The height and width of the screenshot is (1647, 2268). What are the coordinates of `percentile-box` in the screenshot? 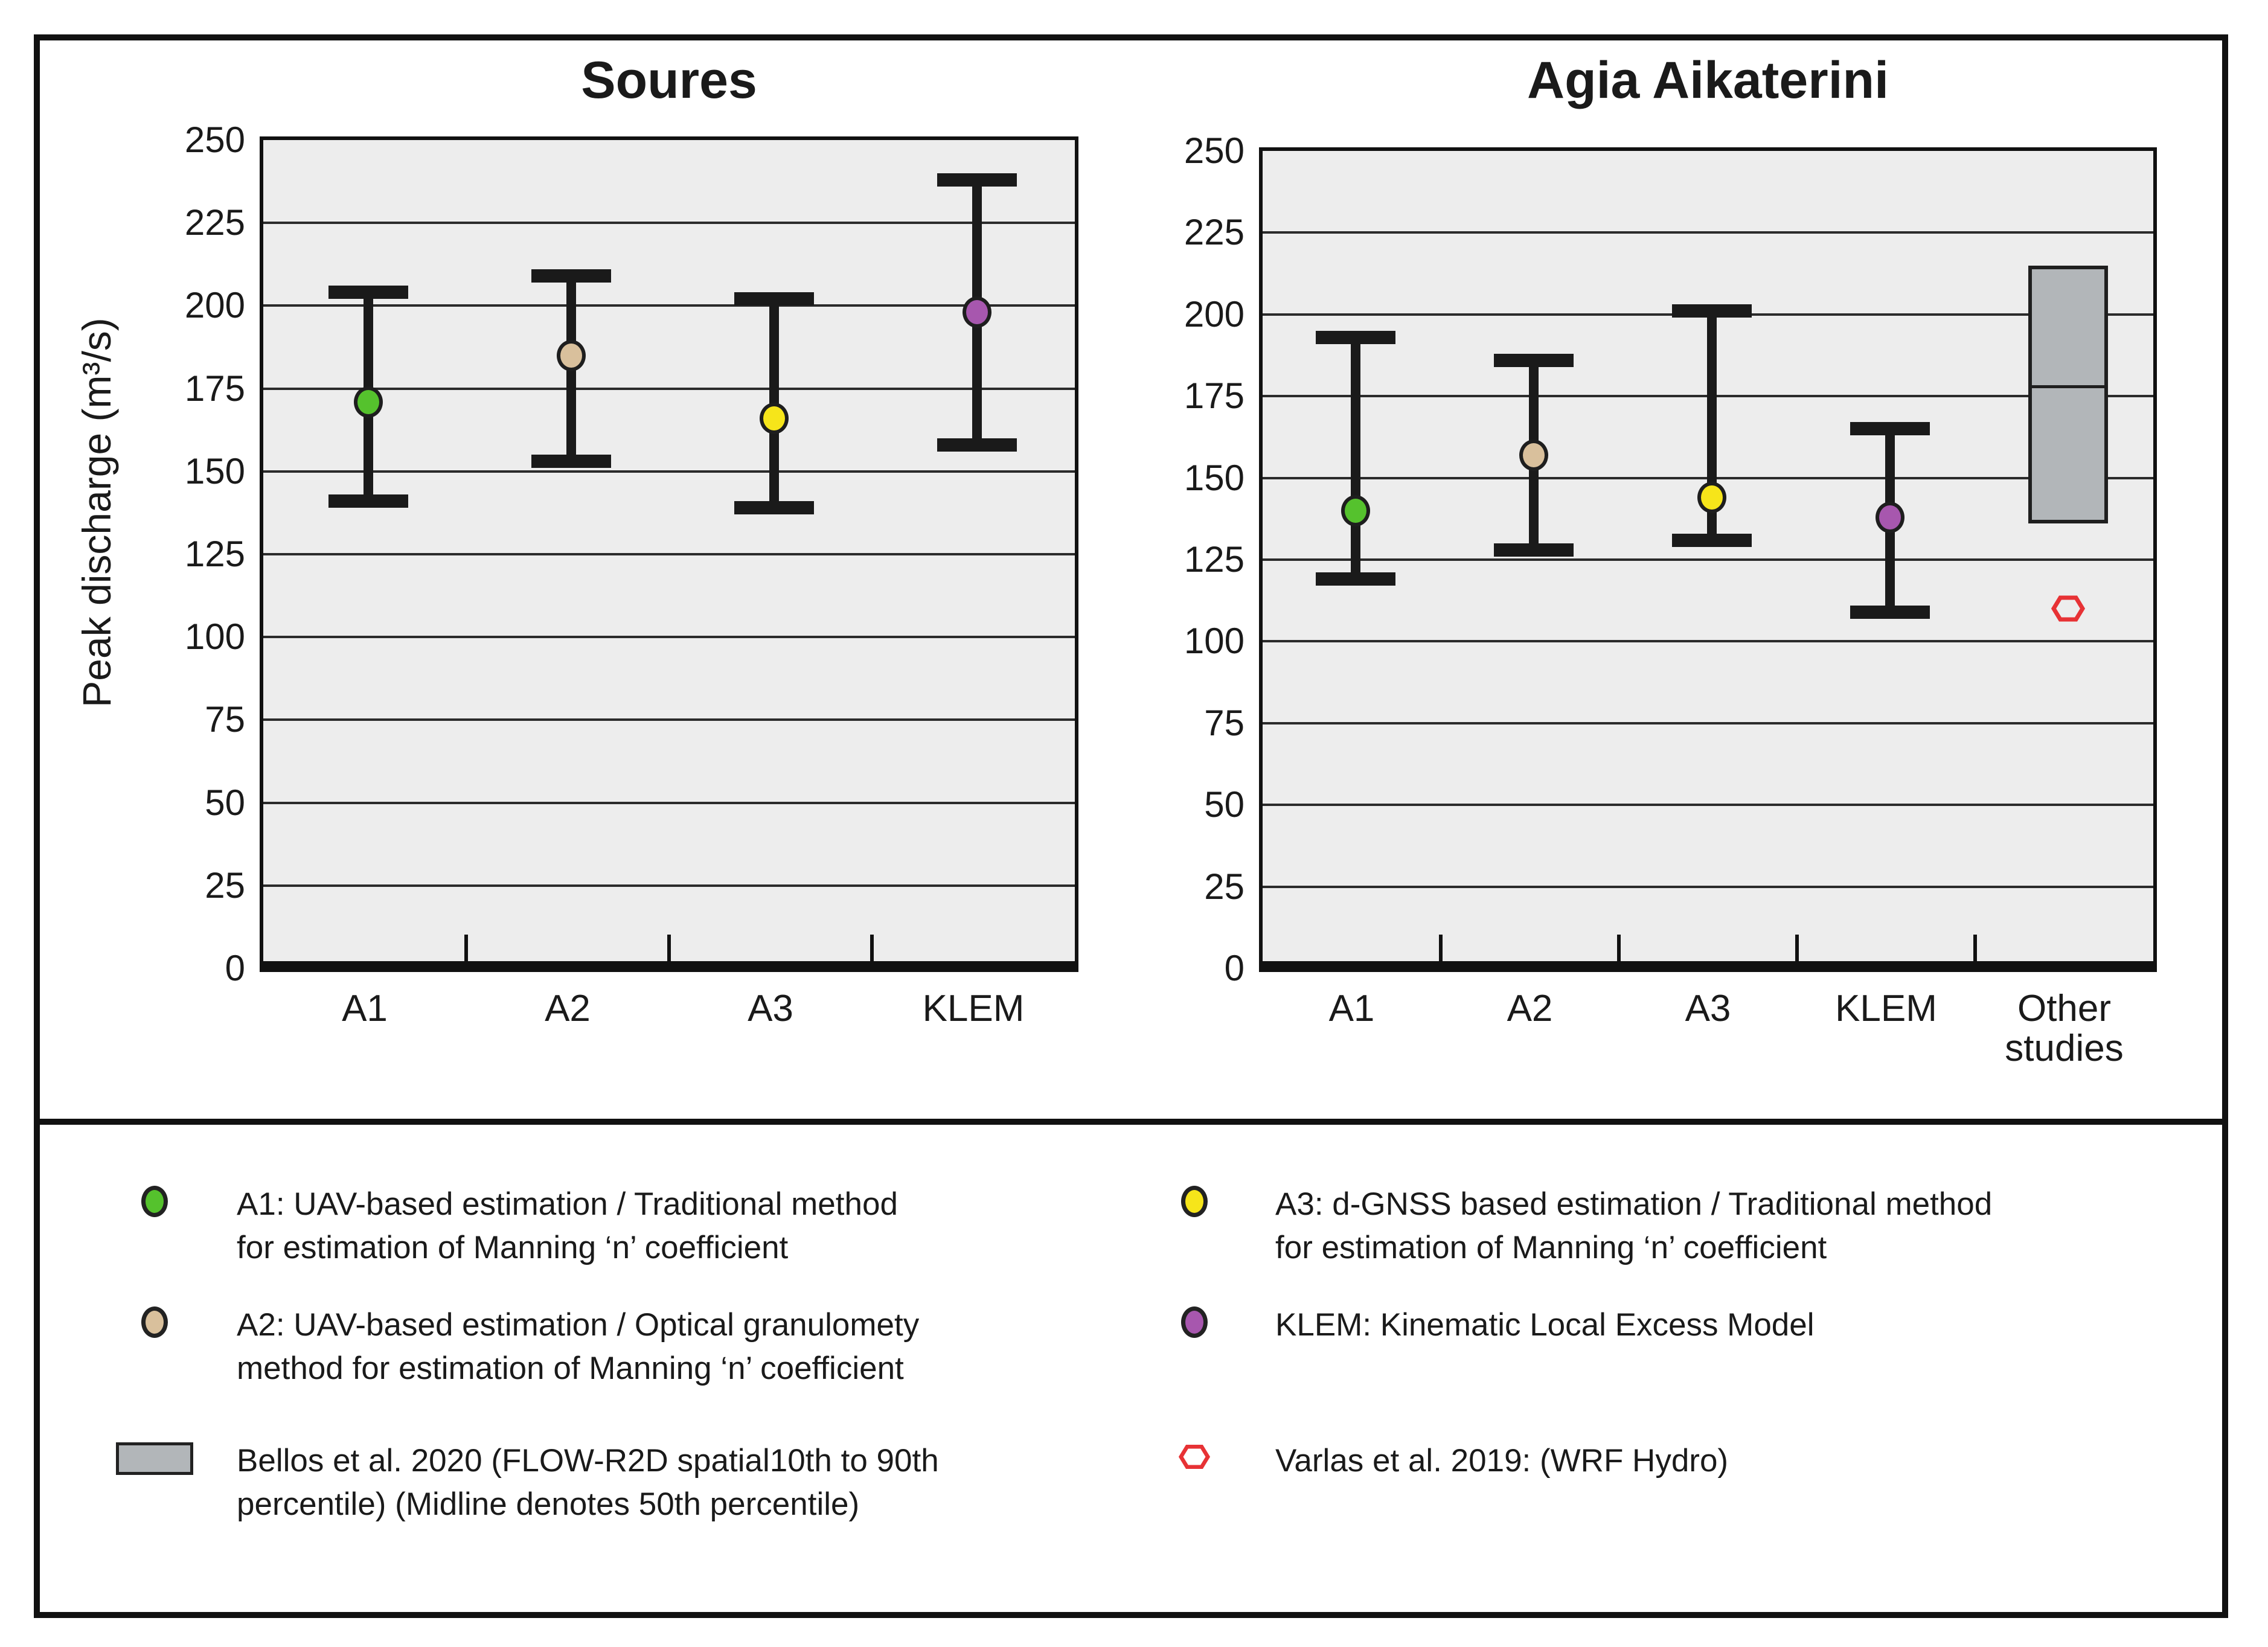 It's located at (2068, 394).